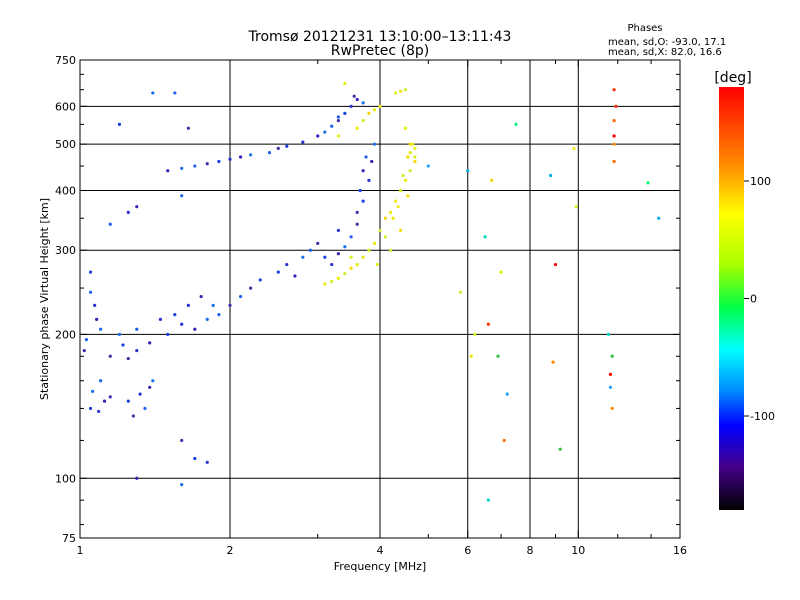 This screenshot has width=800, height=600. What do you see at coordinates (65, 60) in the screenshot?
I see `y-tick-label: 750` at bounding box center [65, 60].